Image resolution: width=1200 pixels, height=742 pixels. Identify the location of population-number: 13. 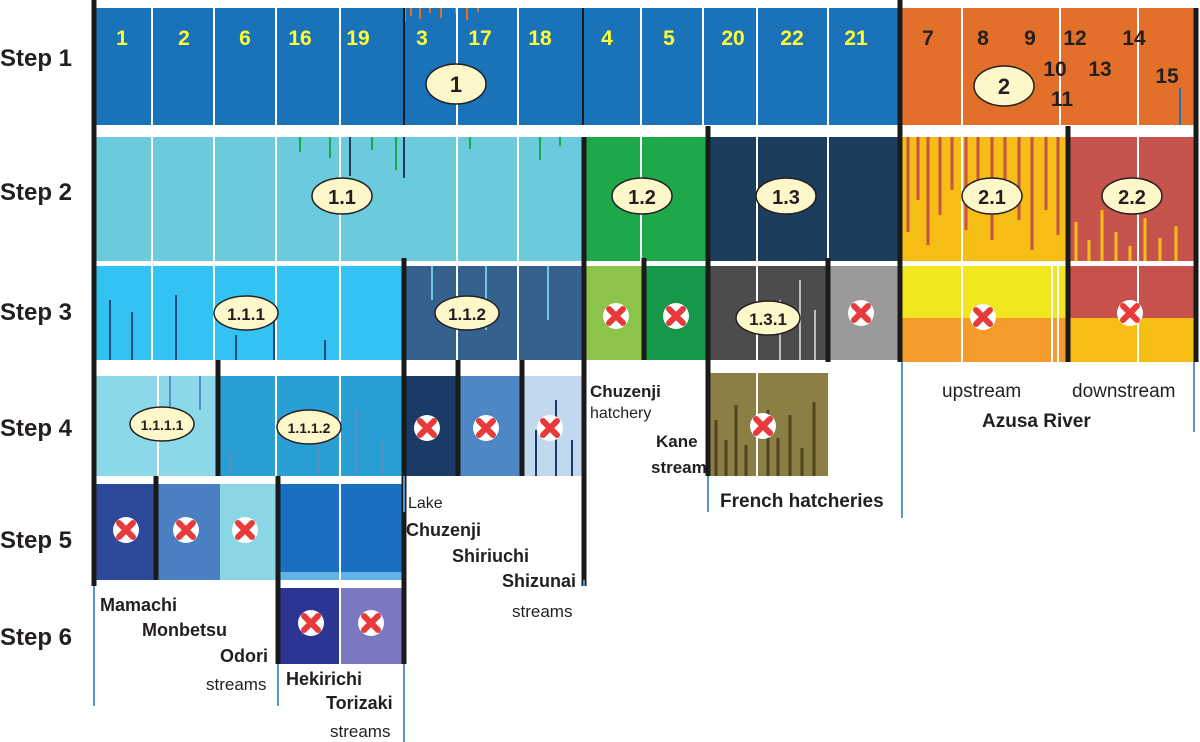
(1099, 69).